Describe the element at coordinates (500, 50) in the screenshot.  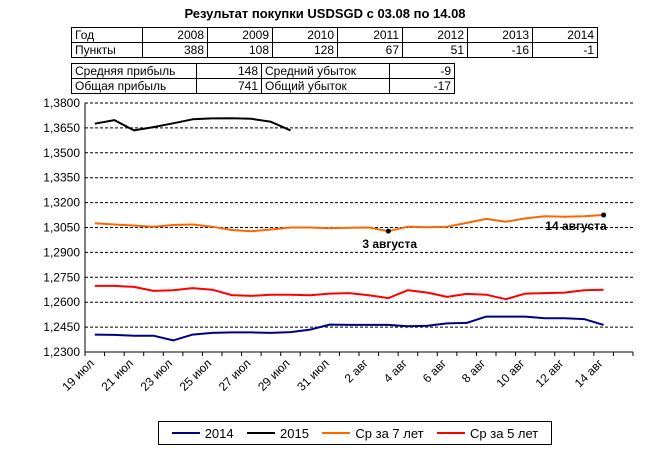
I see `points-cell: -16` at that location.